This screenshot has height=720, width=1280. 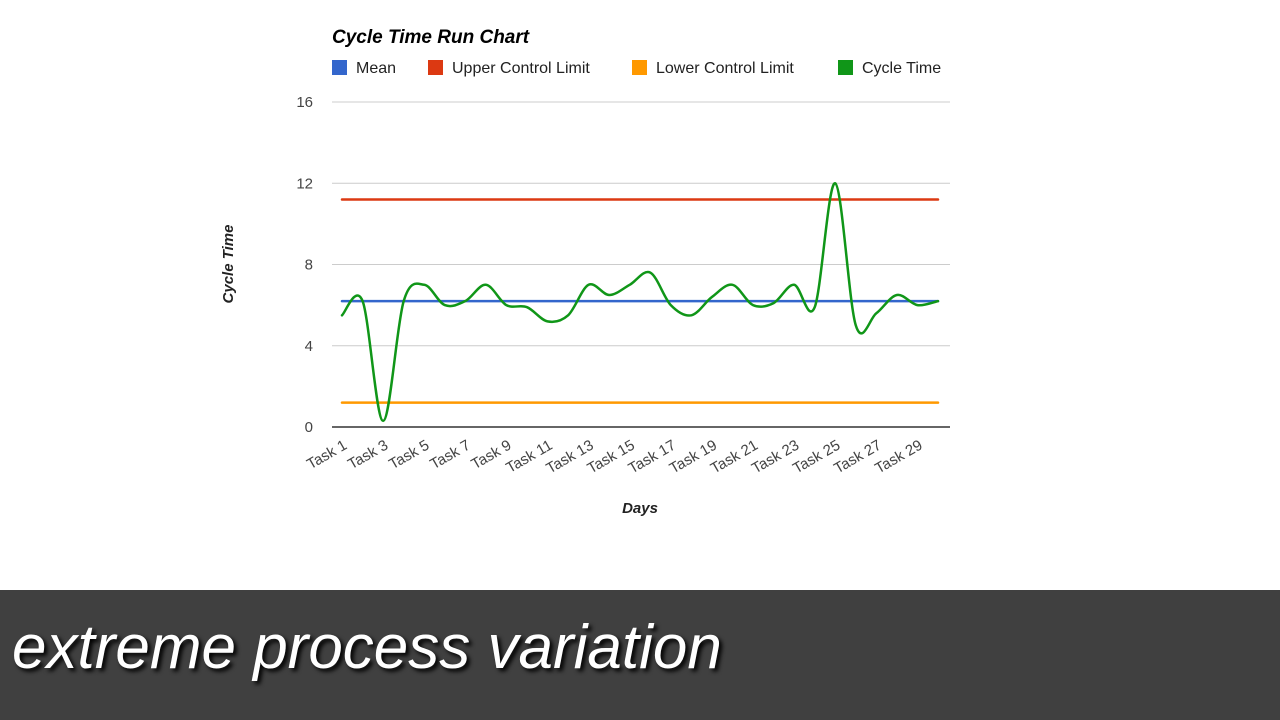 I want to click on x-tick-label: Task 1, so click(x=327, y=455).